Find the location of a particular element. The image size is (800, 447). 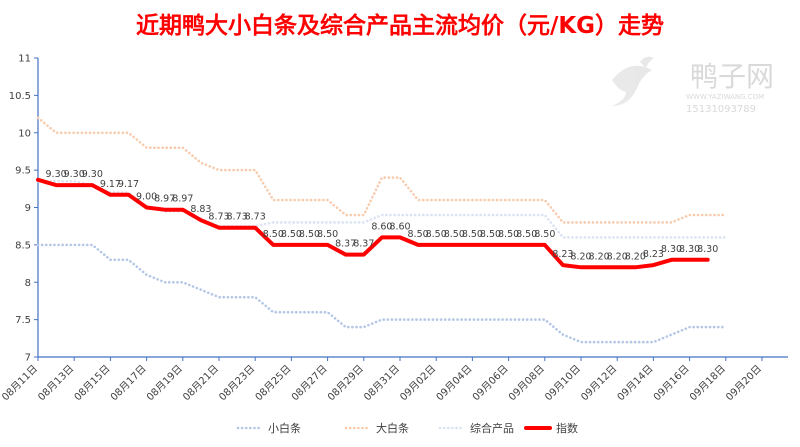

legend-label: 指数 is located at coordinates (567, 428).